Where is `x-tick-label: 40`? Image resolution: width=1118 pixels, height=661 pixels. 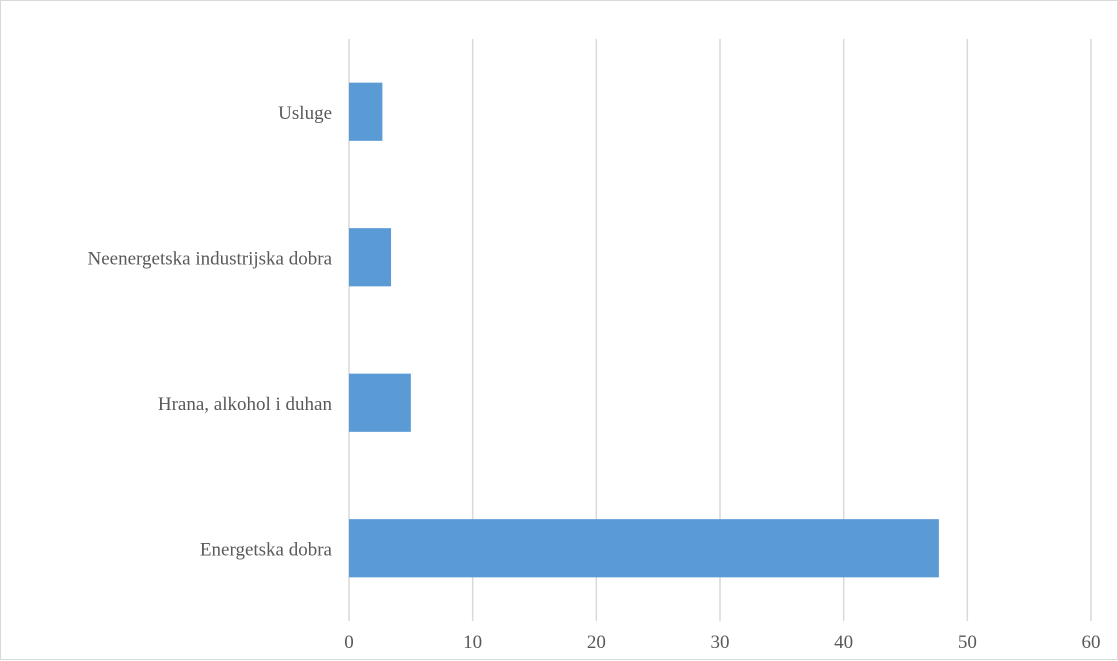
x-tick-label: 40 is located at coordinates (843, 642).